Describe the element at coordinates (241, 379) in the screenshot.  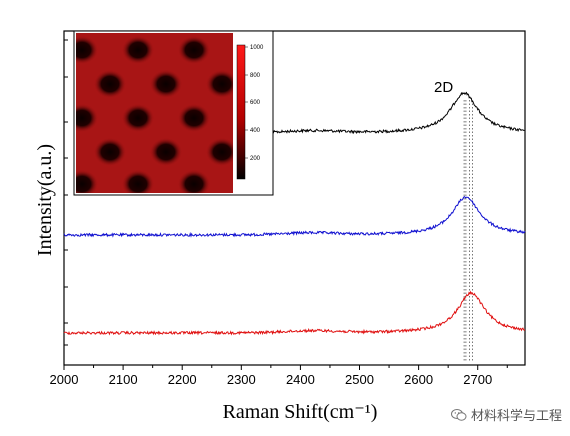
I see `x-tick-label: 2300` at that location.